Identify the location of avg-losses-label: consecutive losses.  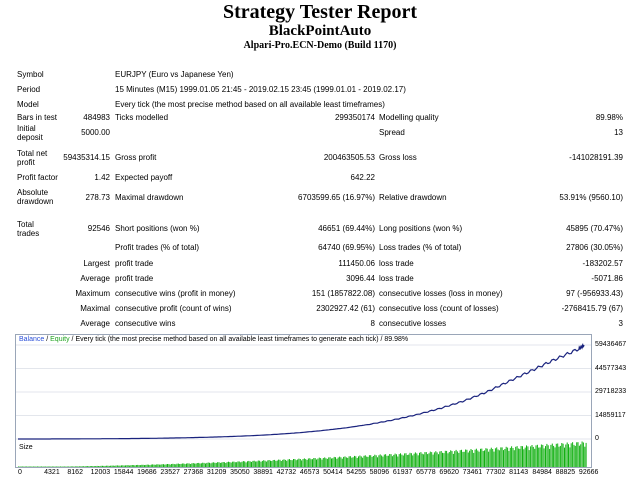
(413, 323).